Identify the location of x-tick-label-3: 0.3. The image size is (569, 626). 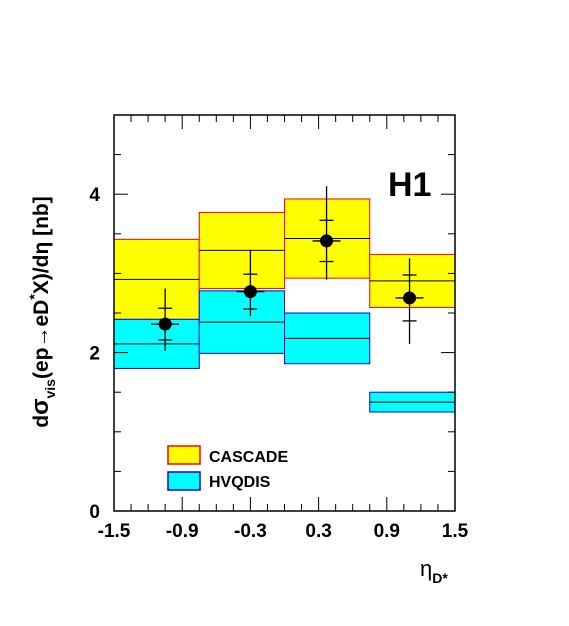
(318, 531).